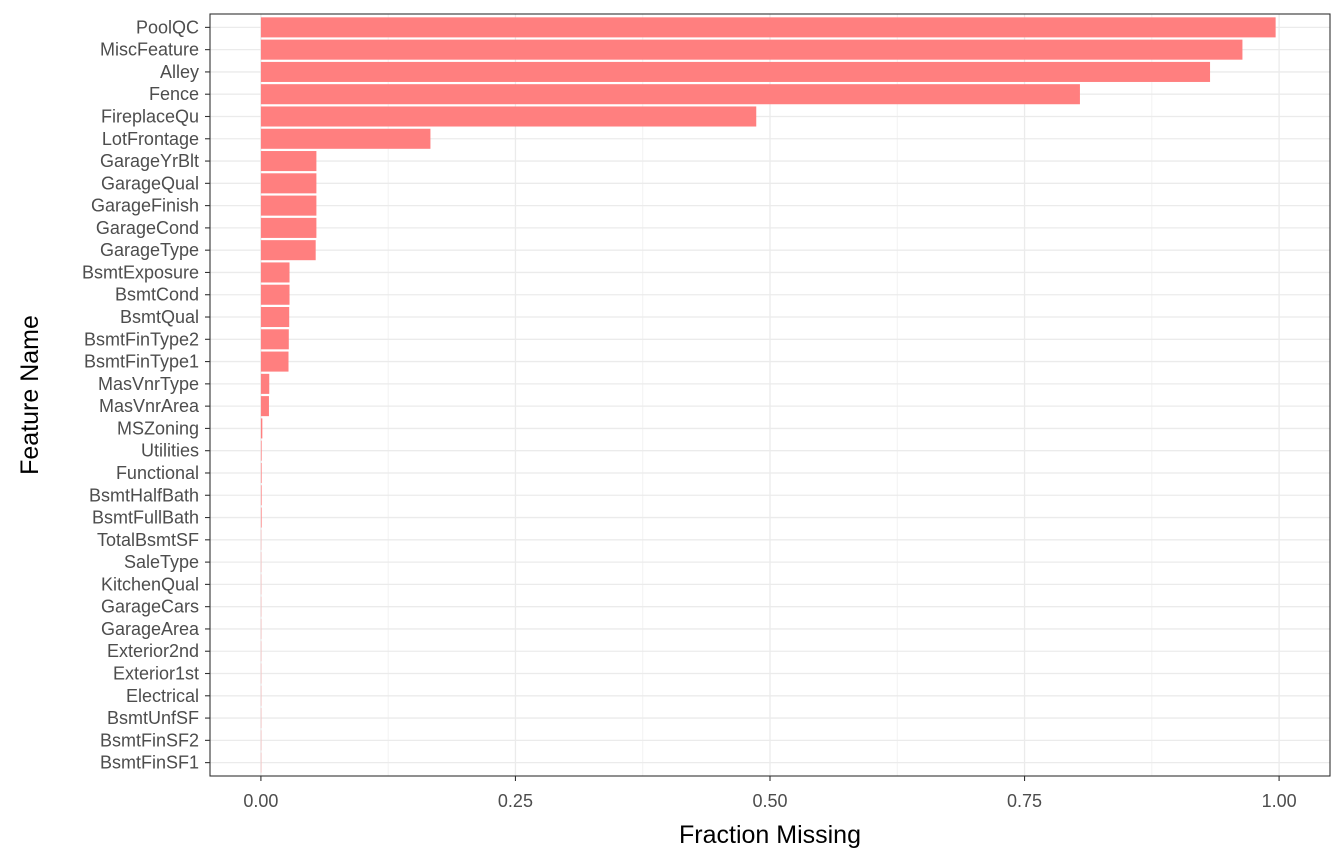 Image resolution: width=1344 pixels, height=864 pixels. Describe the element at coordinates (149, 161) in the screenshot. I see `y-tick-label: GarageYrBlt` at that location.